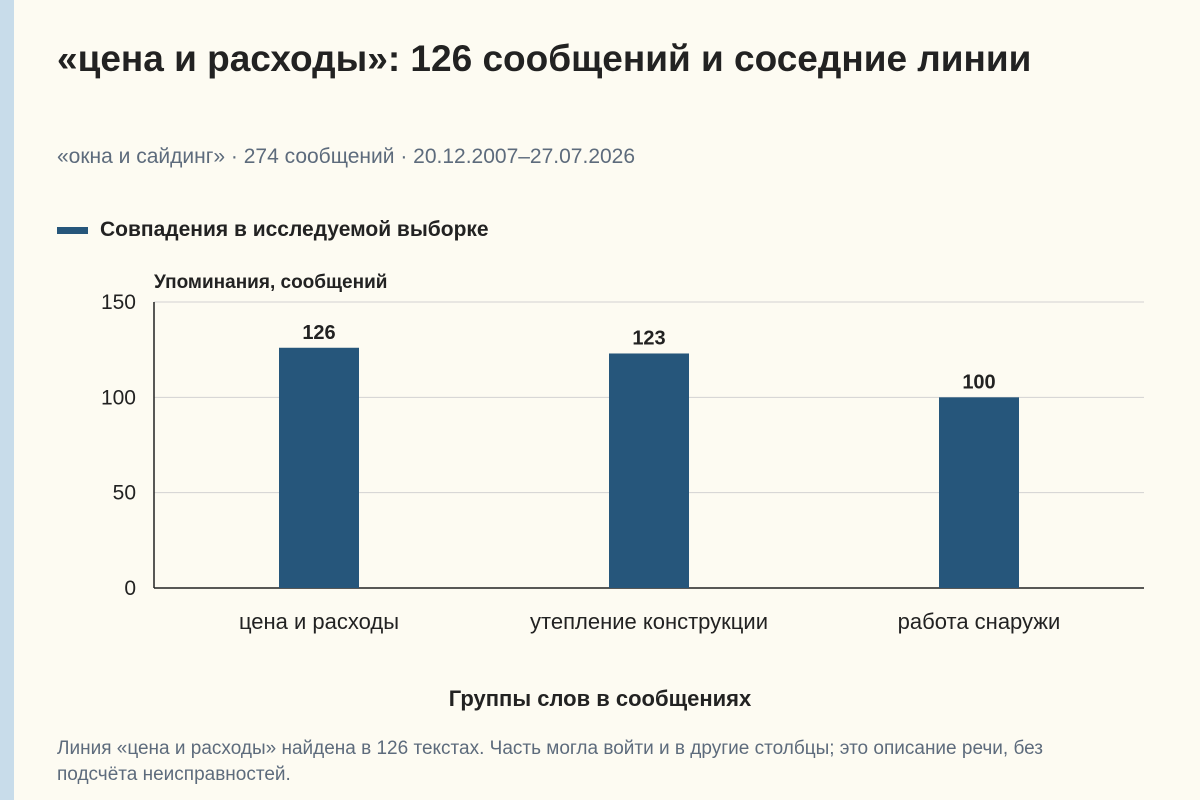  I want to click on legend: Совпадения в исследуемой выборке, so click(273, 230).